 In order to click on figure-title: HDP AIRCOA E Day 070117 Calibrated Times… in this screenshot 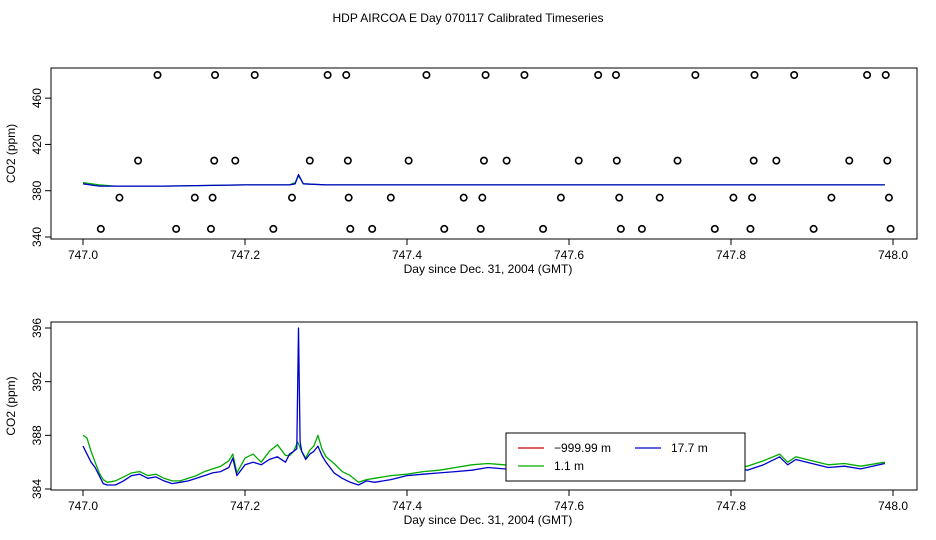, I will do `click(467, 18)`.